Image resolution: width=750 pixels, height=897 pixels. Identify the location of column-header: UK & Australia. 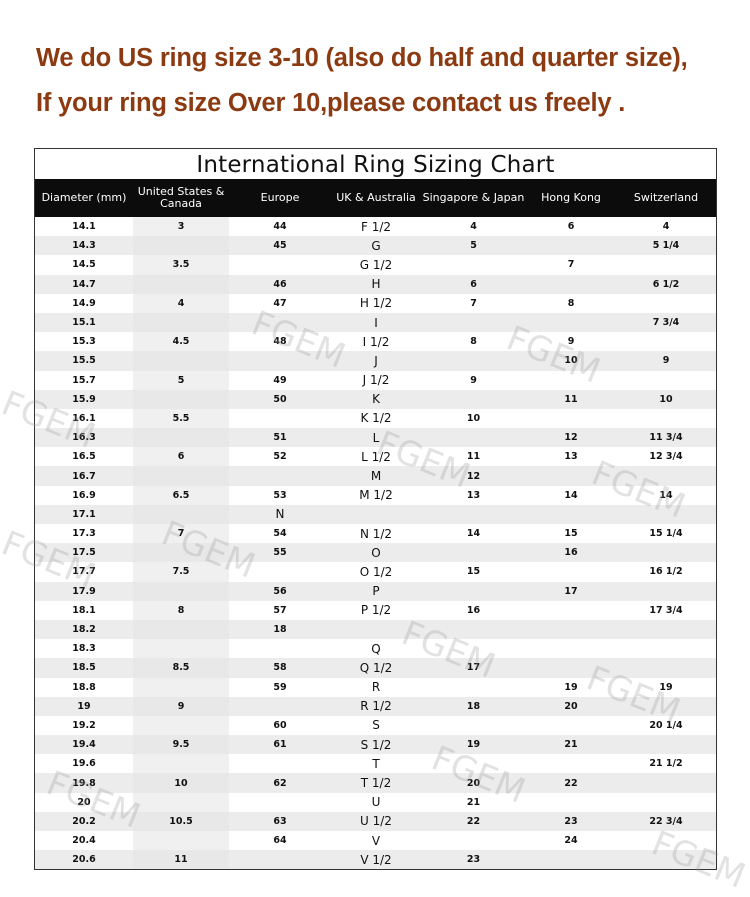
(376, 198).